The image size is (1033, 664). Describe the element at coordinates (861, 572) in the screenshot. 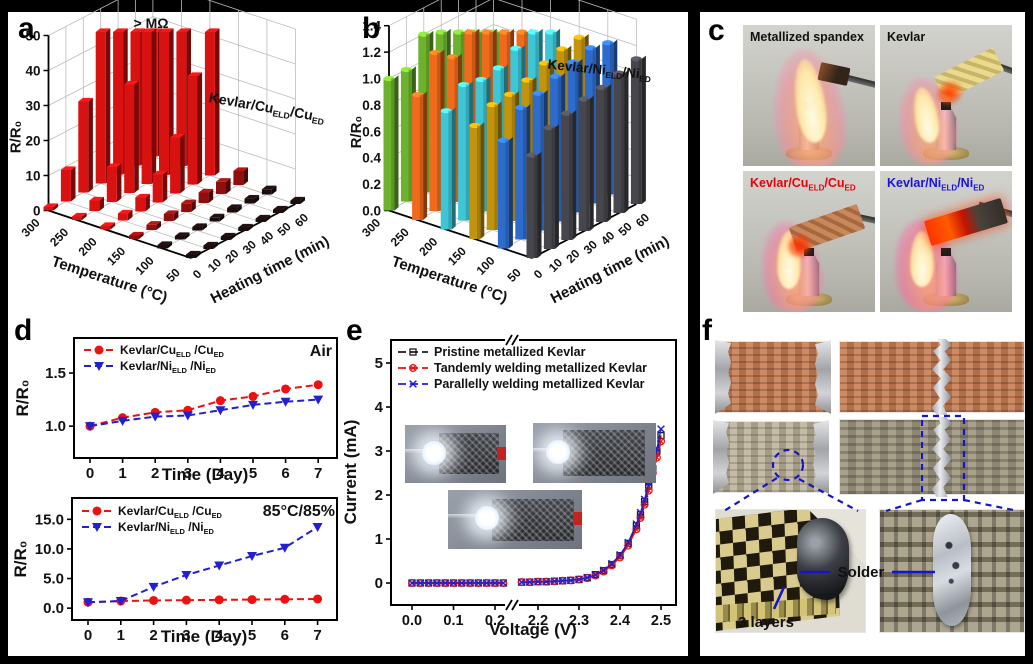

I see `solder-label: Solder` at that location.